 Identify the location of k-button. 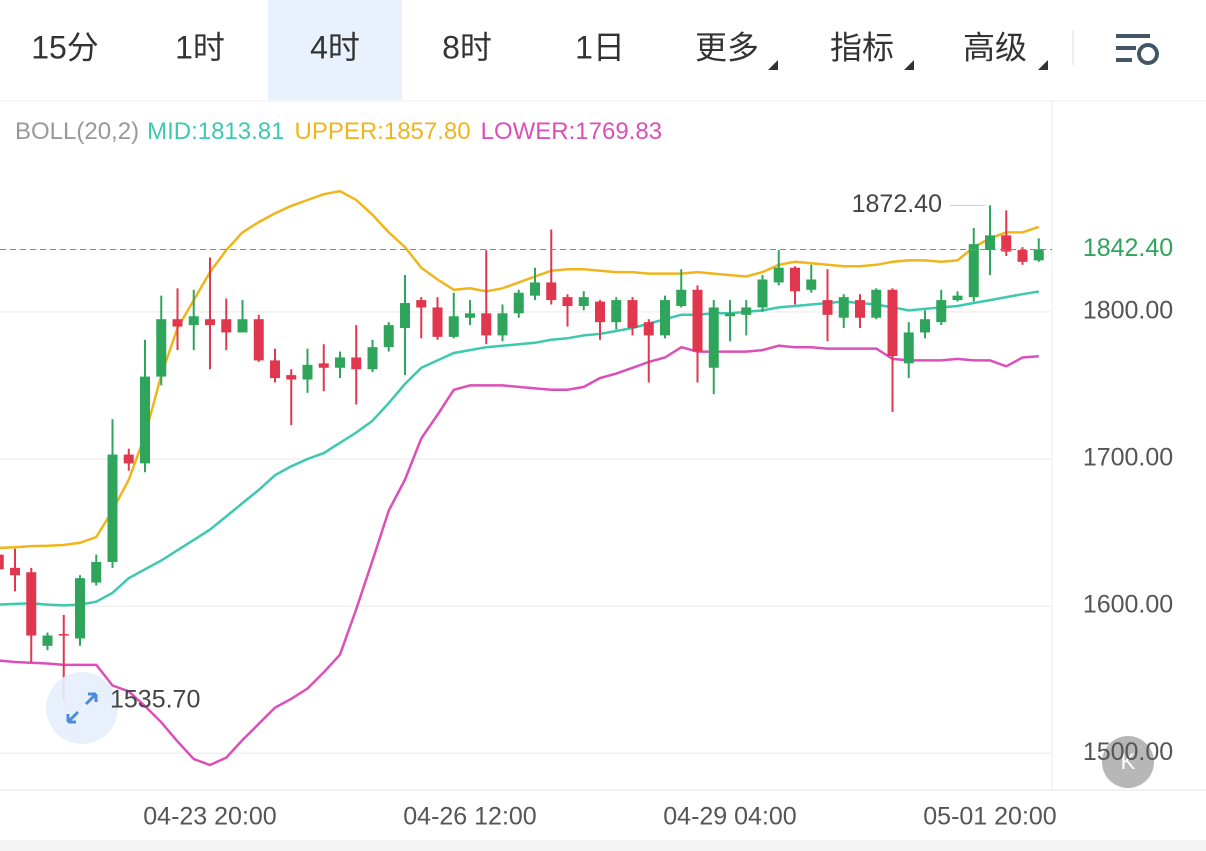
(1128, 762).